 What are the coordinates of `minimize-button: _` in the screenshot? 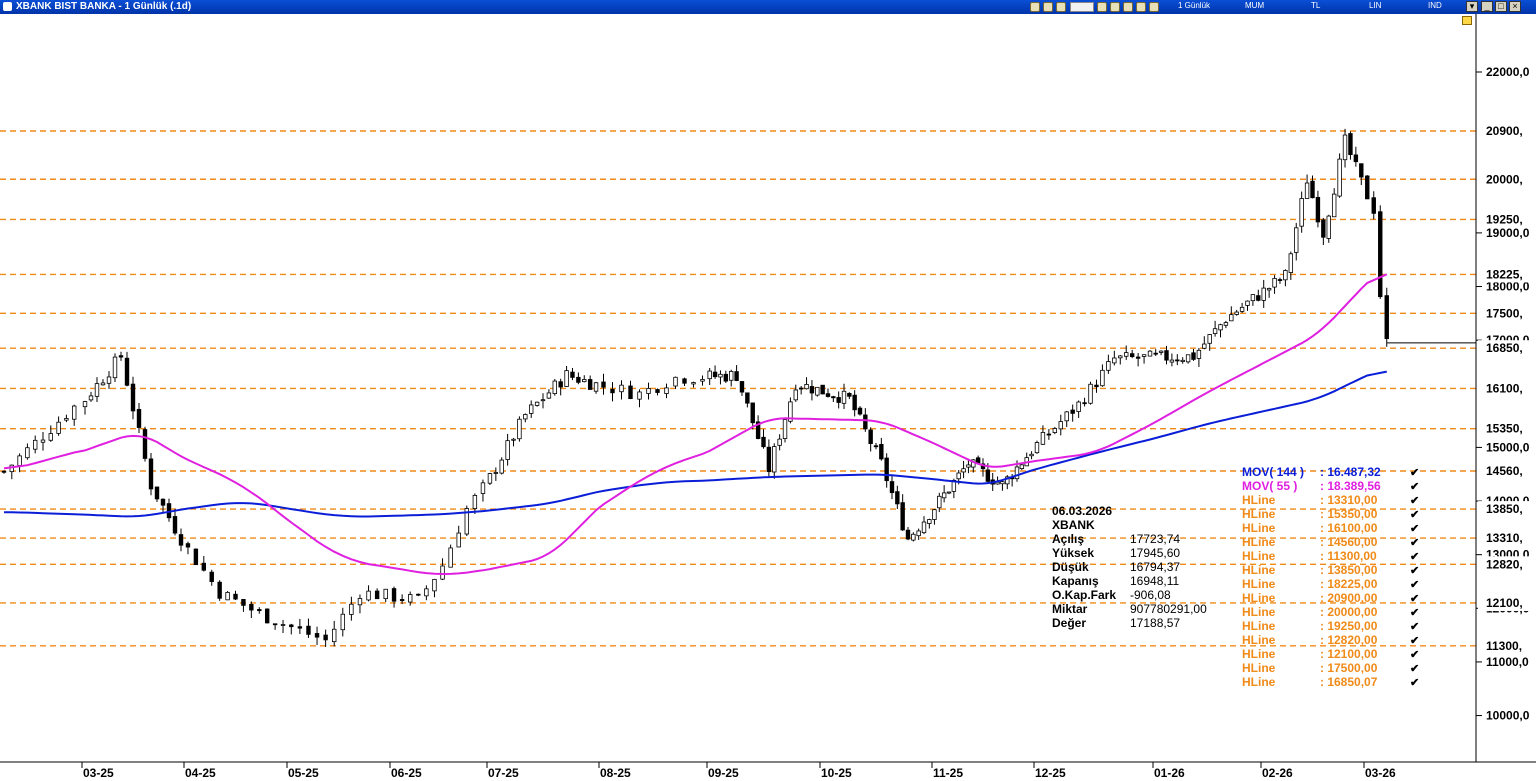 It's located at (1487, 6).